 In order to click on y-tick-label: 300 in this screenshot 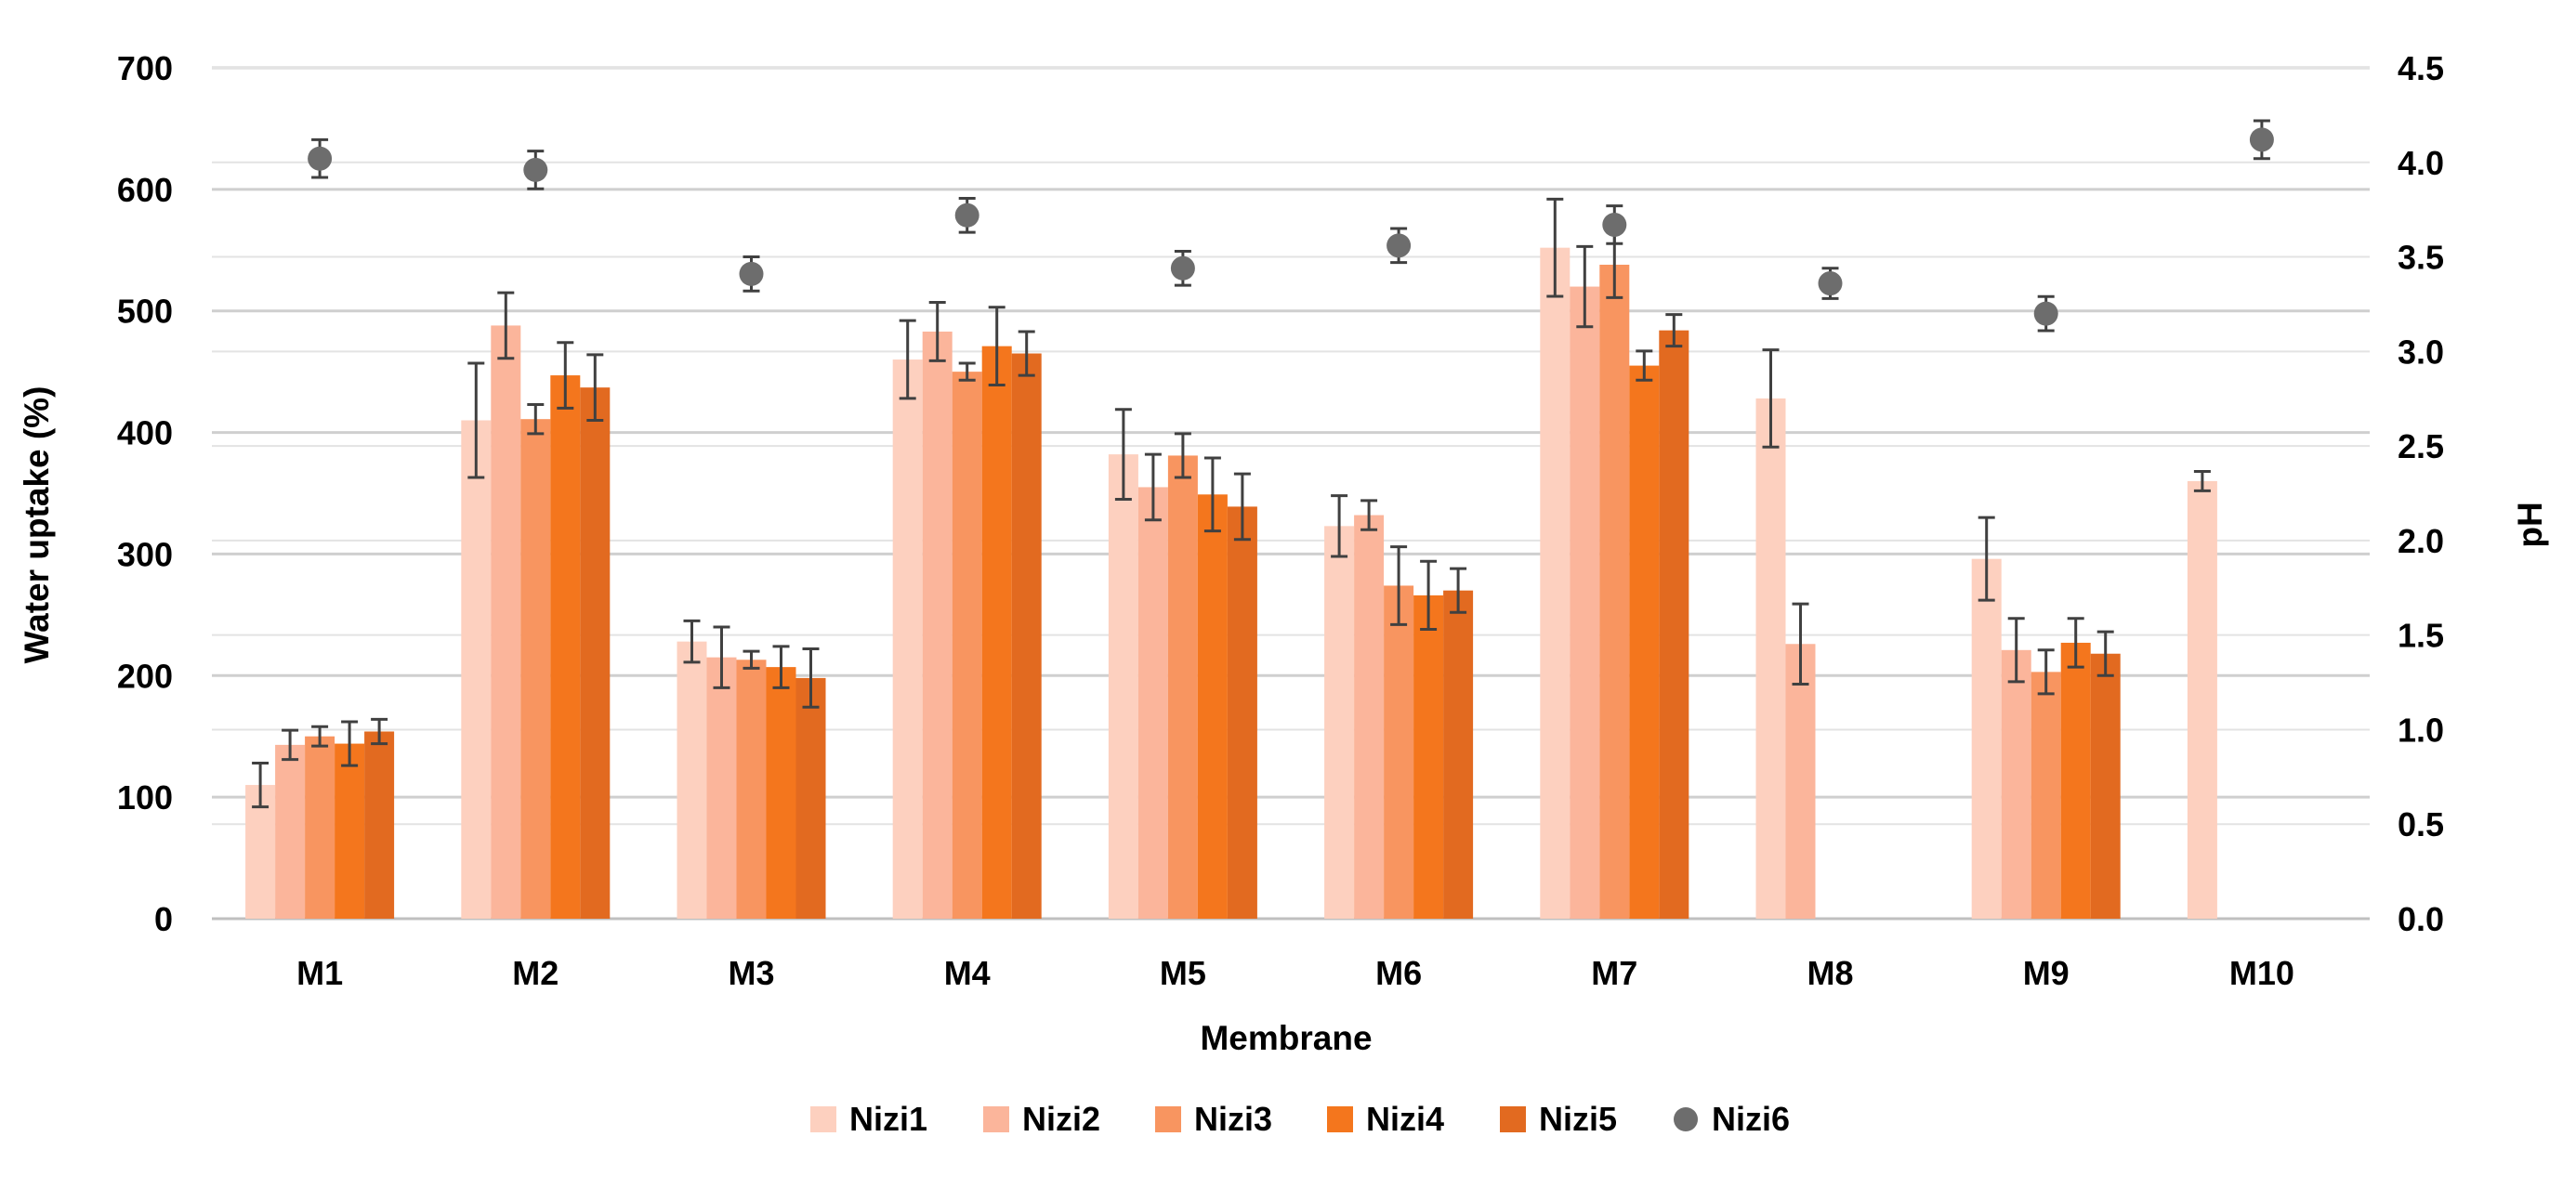, I will do `click(145, 554)`.